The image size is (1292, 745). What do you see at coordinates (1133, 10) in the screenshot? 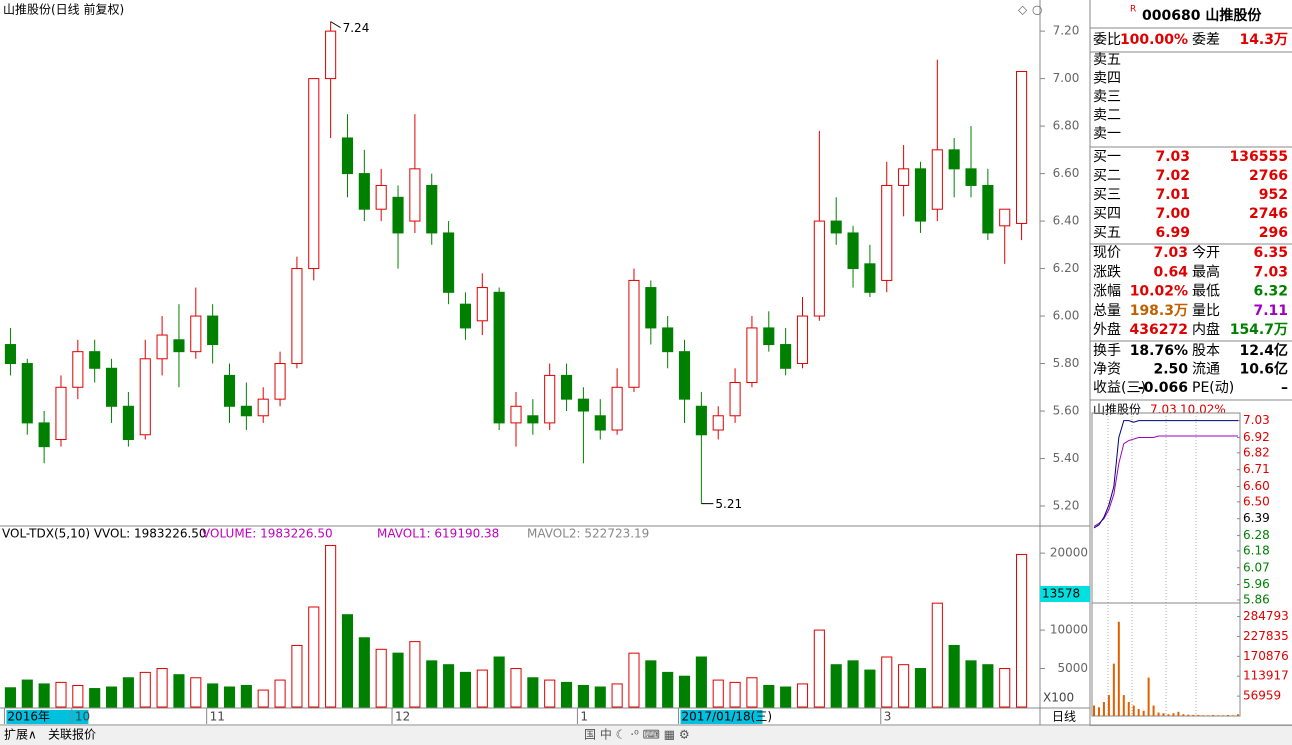
I see `flag: R` at bounding box center [1133, 10].